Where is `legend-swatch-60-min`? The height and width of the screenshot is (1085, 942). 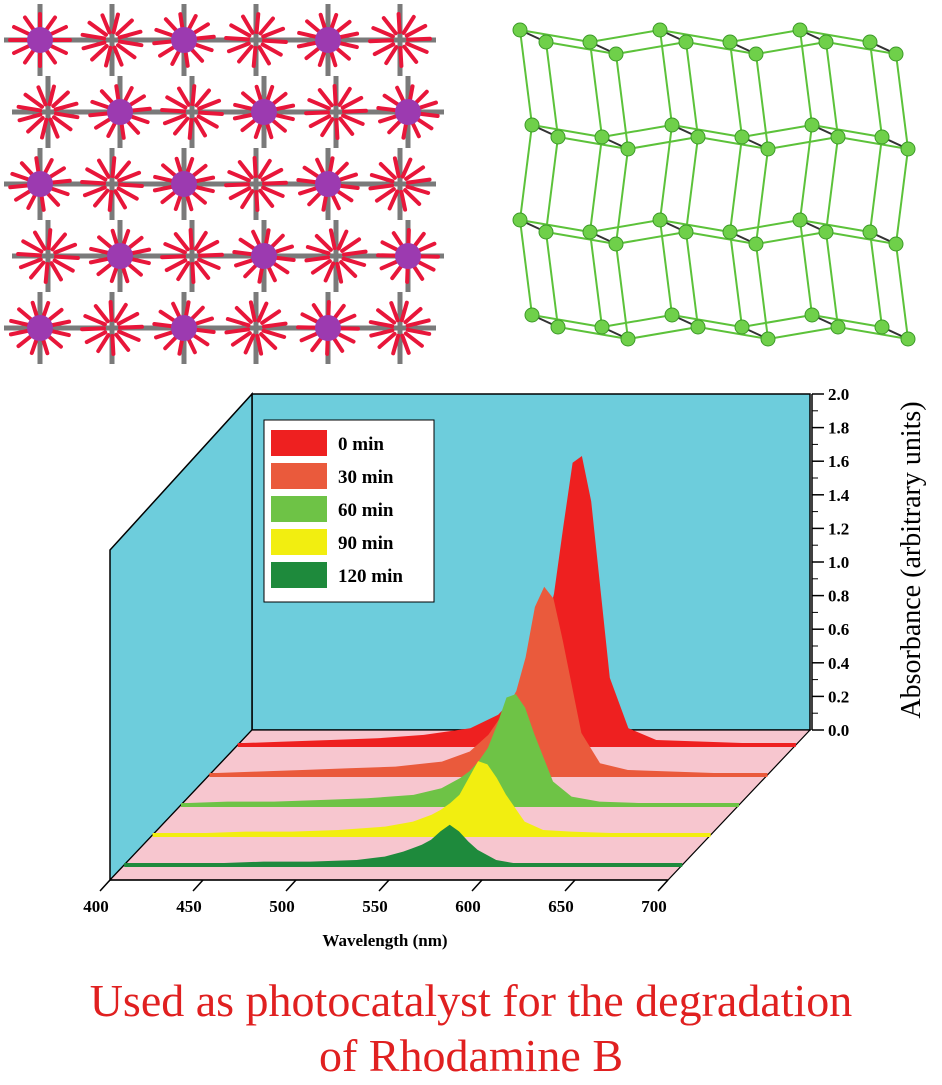
legend-swatch-60-min is located at coordinates (299, 509).